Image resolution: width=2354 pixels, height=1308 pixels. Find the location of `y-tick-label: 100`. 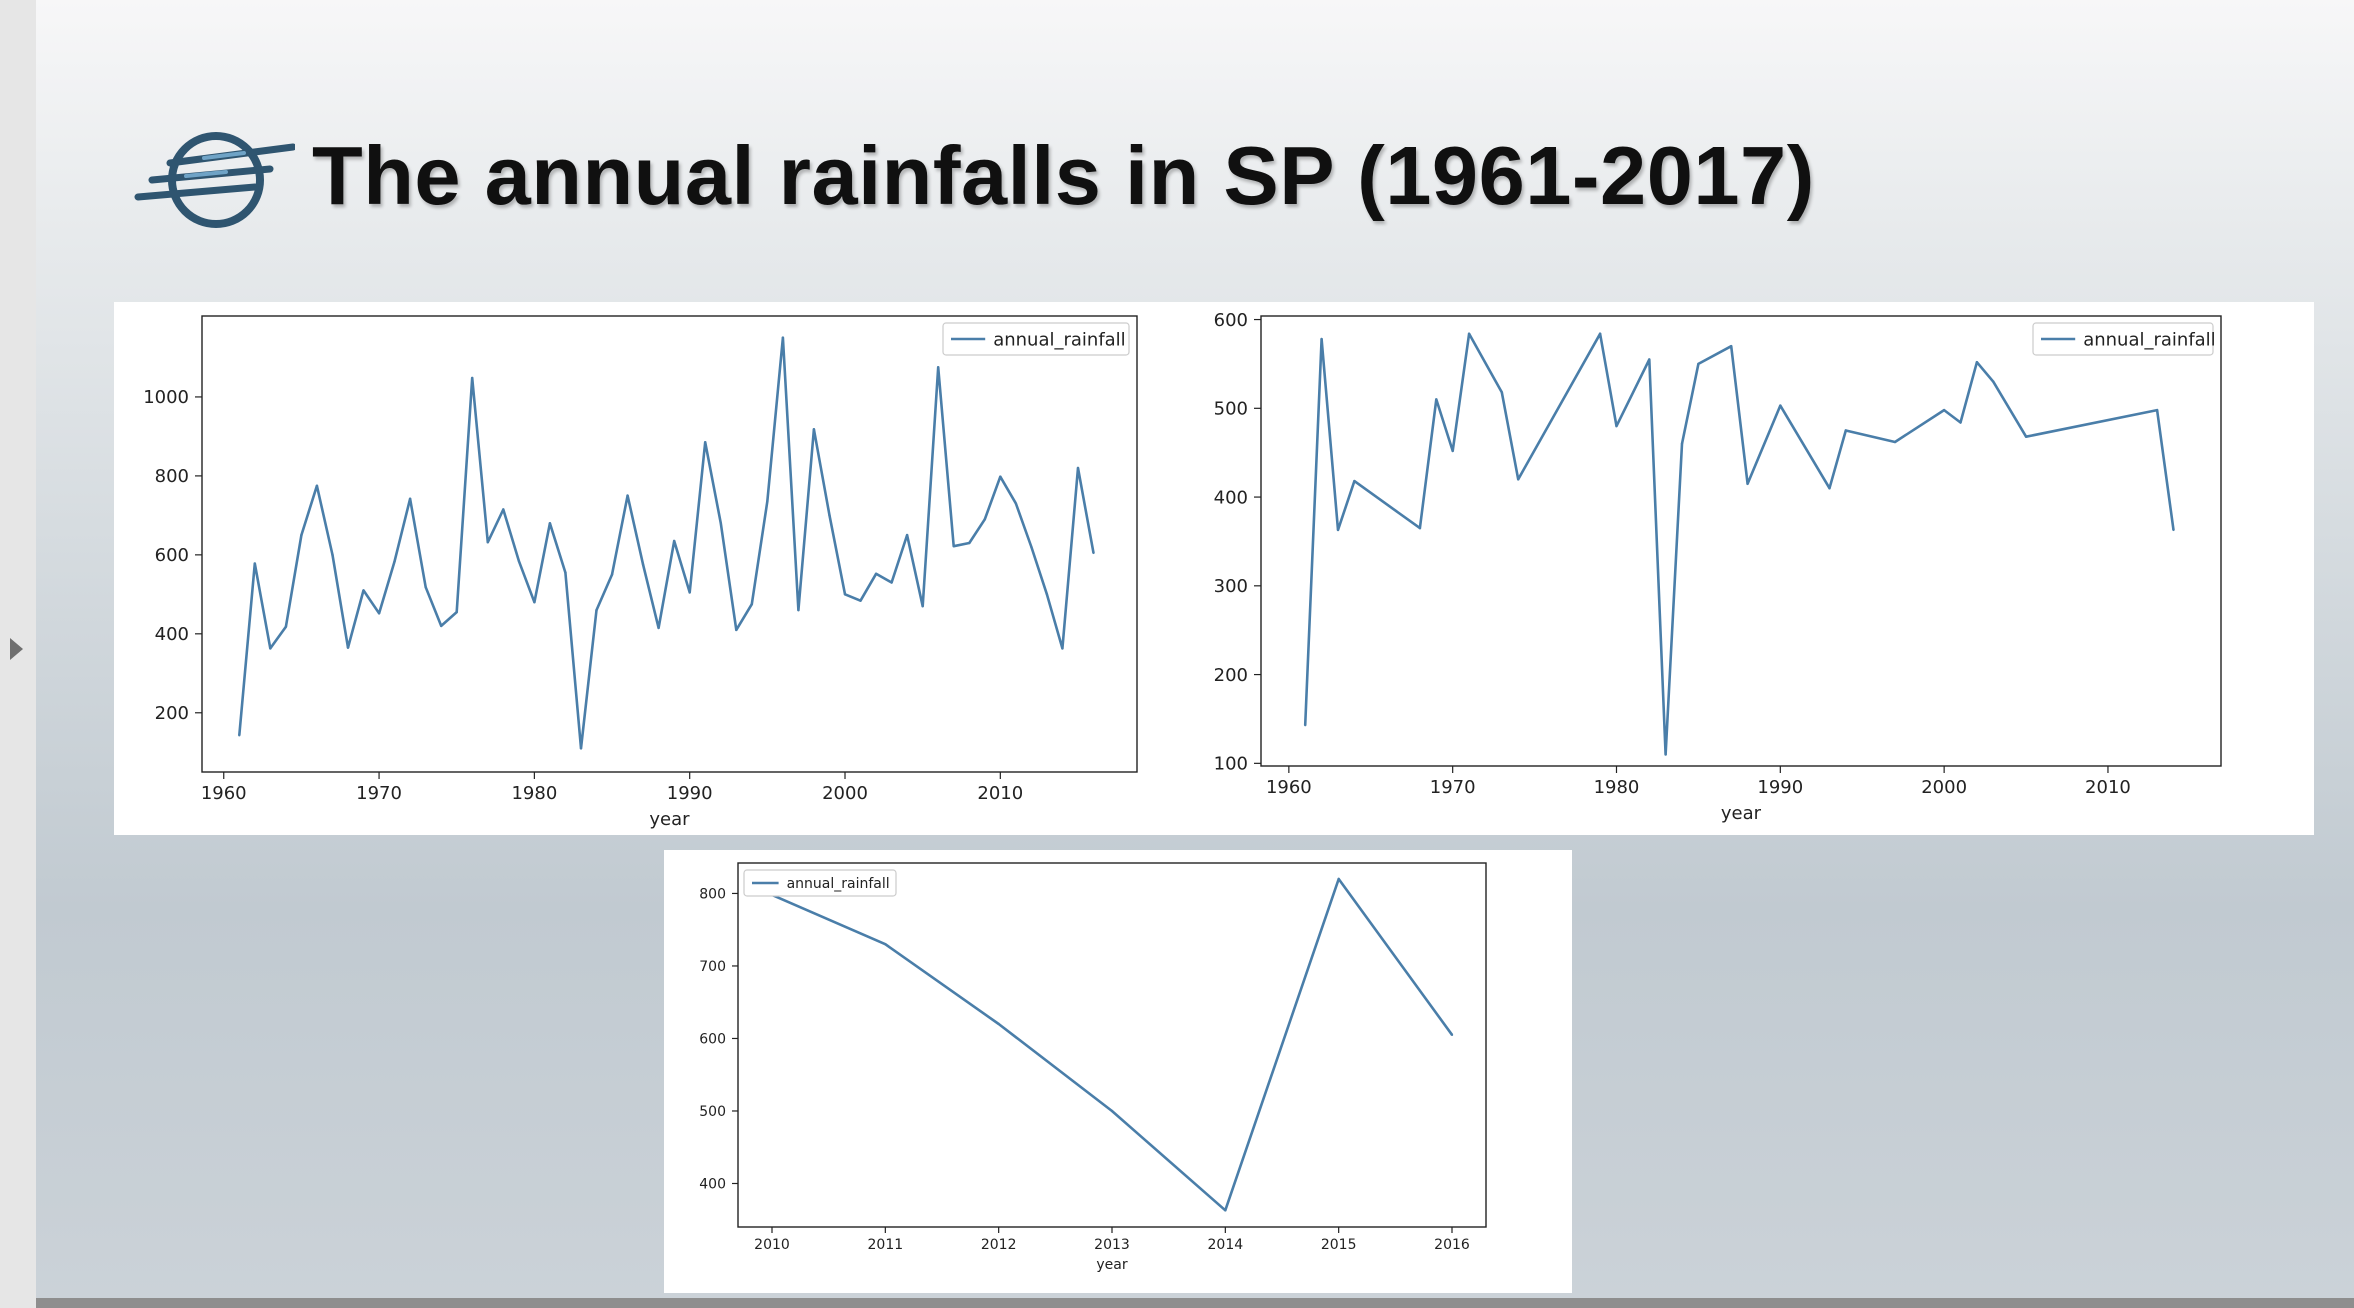

y-tick-label: 100 is located at coordinates (1231, 764).